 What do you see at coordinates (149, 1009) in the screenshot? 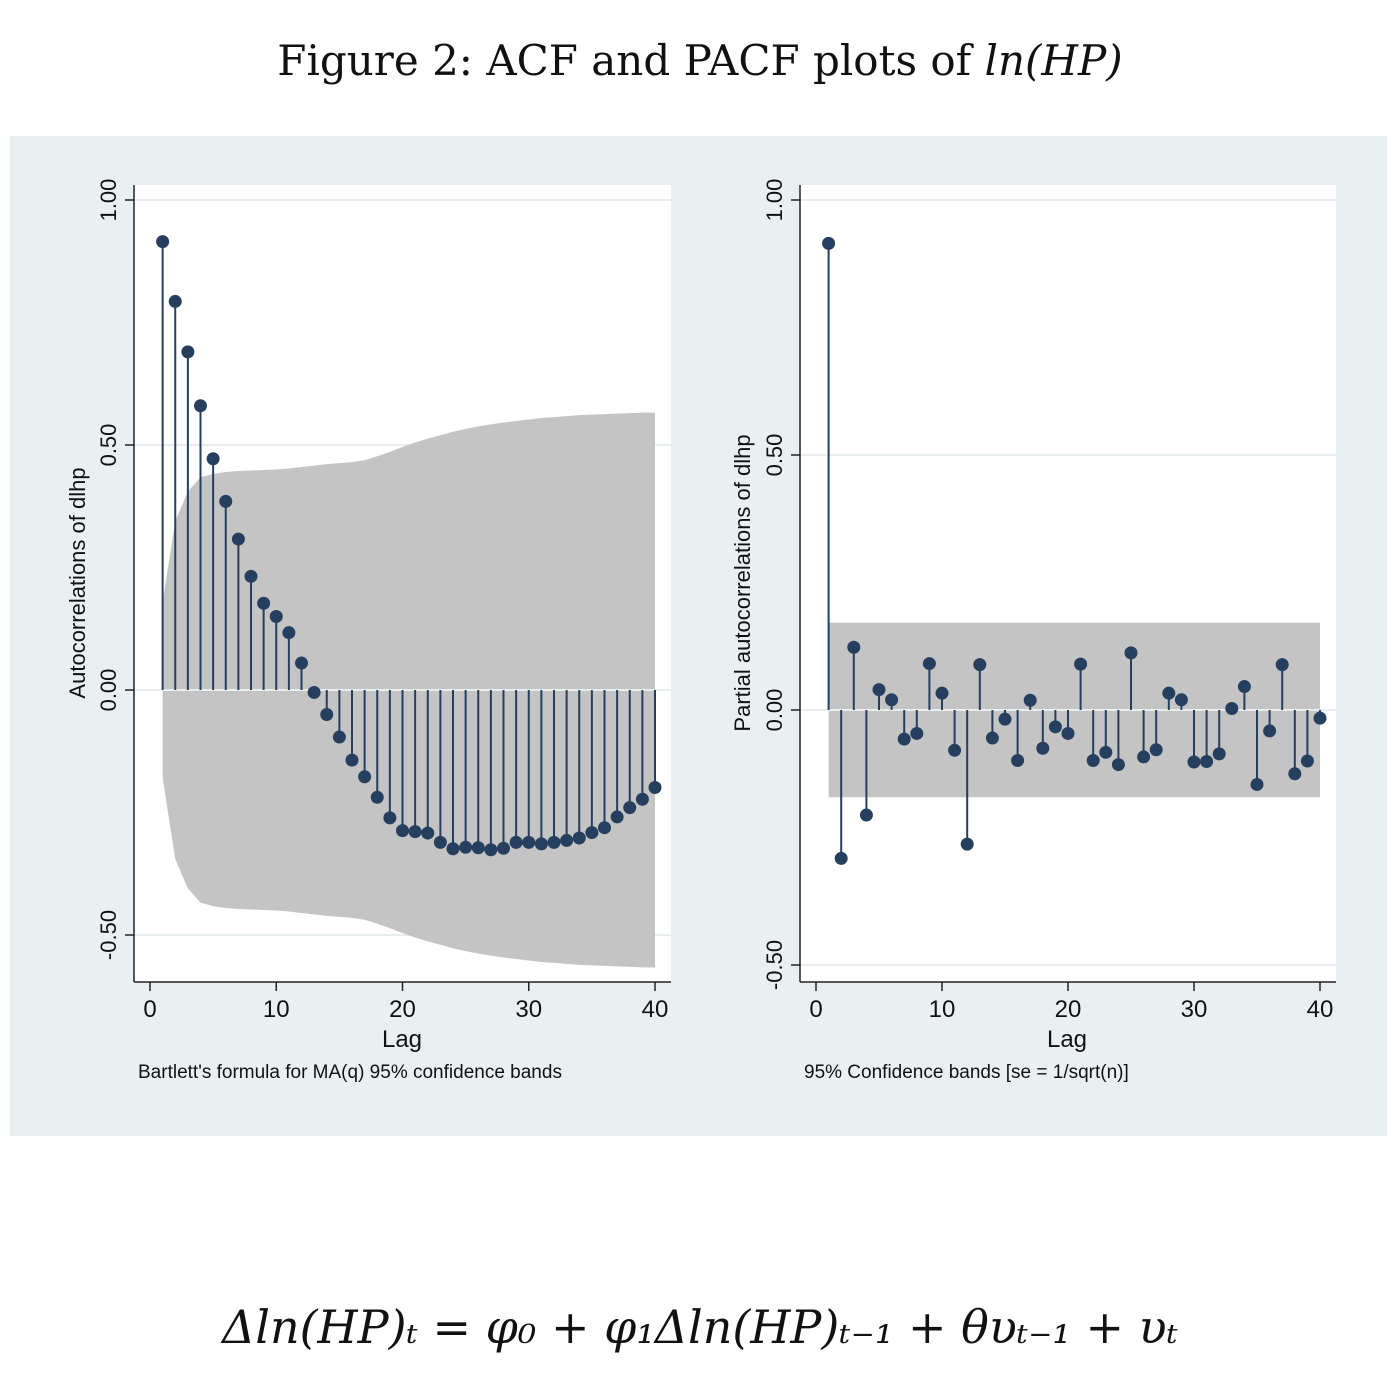
I see `acf-x-tick-label-0: 0` at bounding box center [149, 1009].